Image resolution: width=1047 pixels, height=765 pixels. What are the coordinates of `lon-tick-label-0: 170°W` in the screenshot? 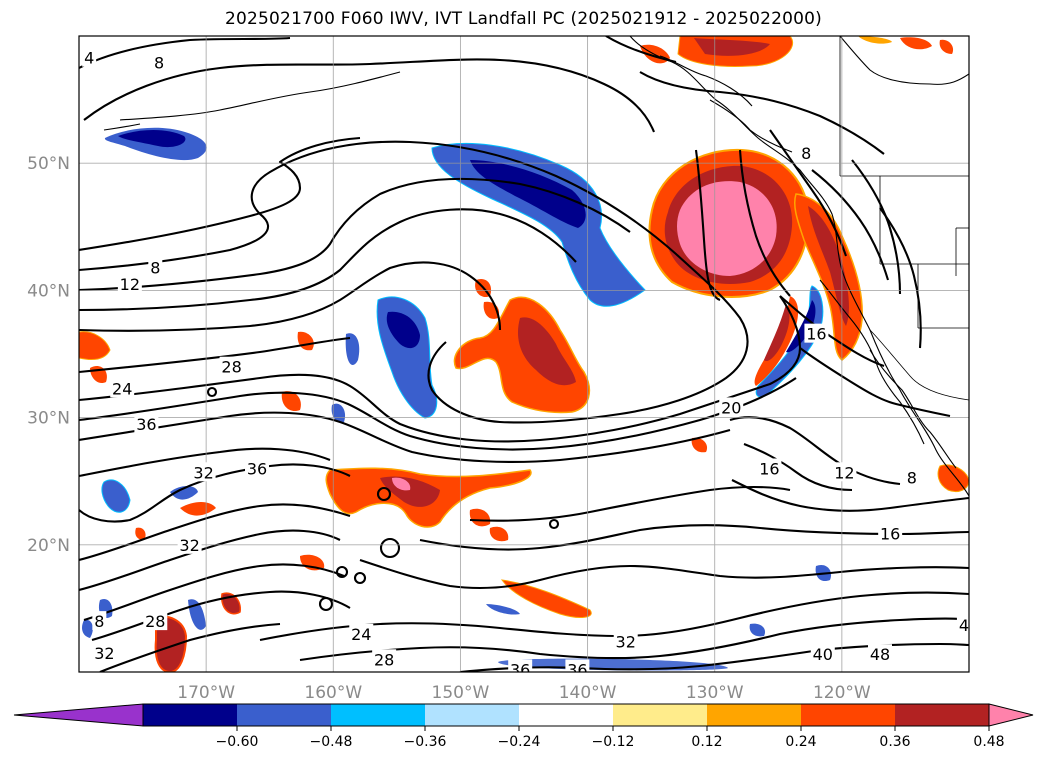 It's located at (206, 693).